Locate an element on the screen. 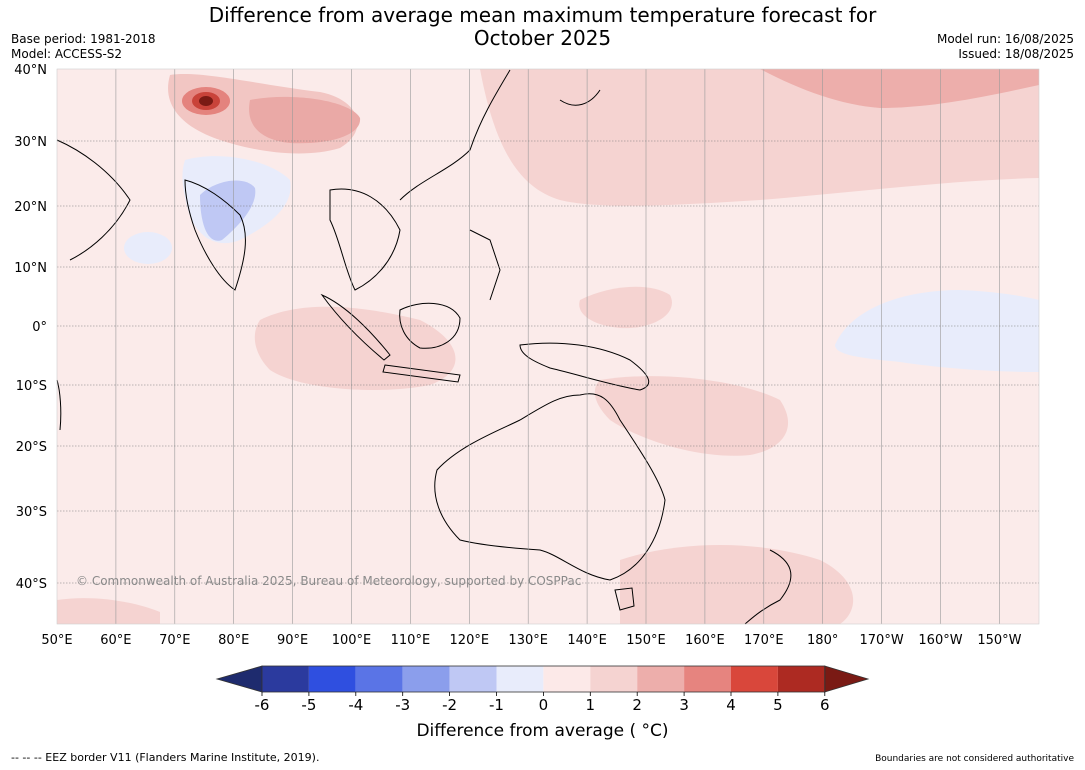 The image size is (1085, 770). coastline-sumatra is located at coordinates (355, 327).